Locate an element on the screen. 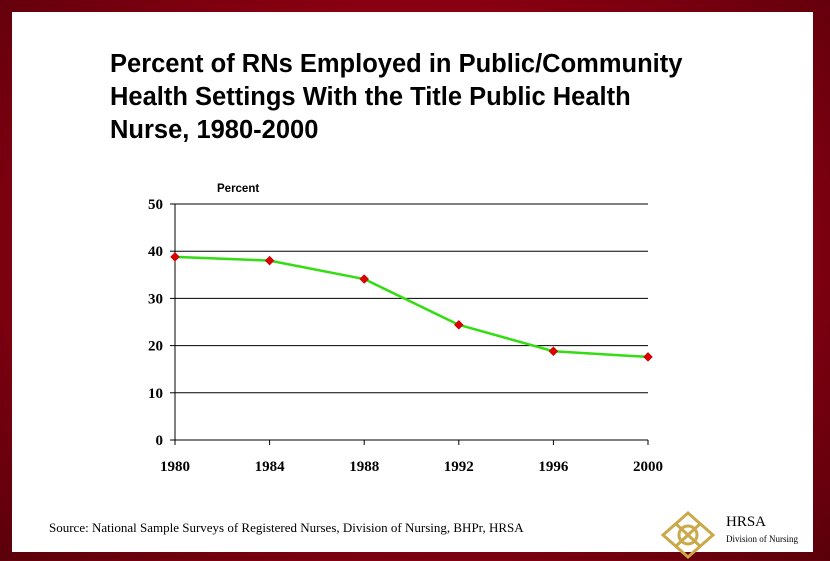 This screenshot has width=830, height=561. y-tick-label: 50 is located at coordinates (155, 205).